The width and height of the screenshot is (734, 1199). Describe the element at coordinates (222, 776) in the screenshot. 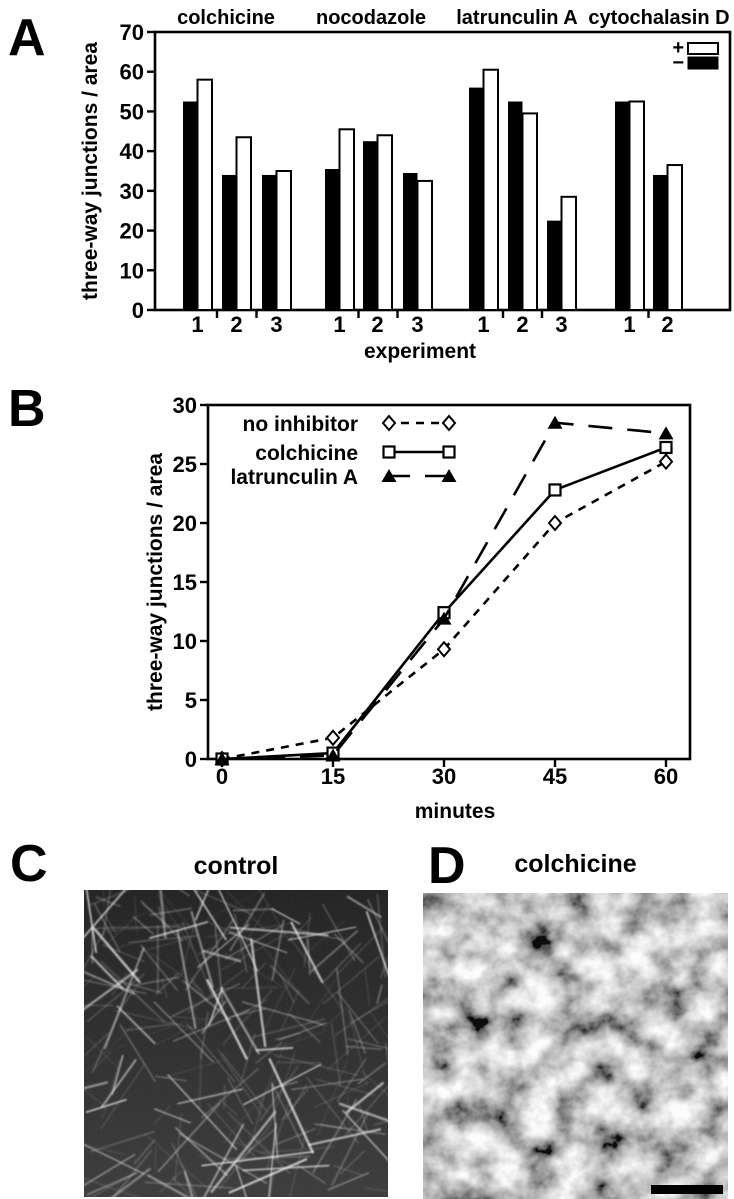

I see `x-tick-label: 0` at that location.